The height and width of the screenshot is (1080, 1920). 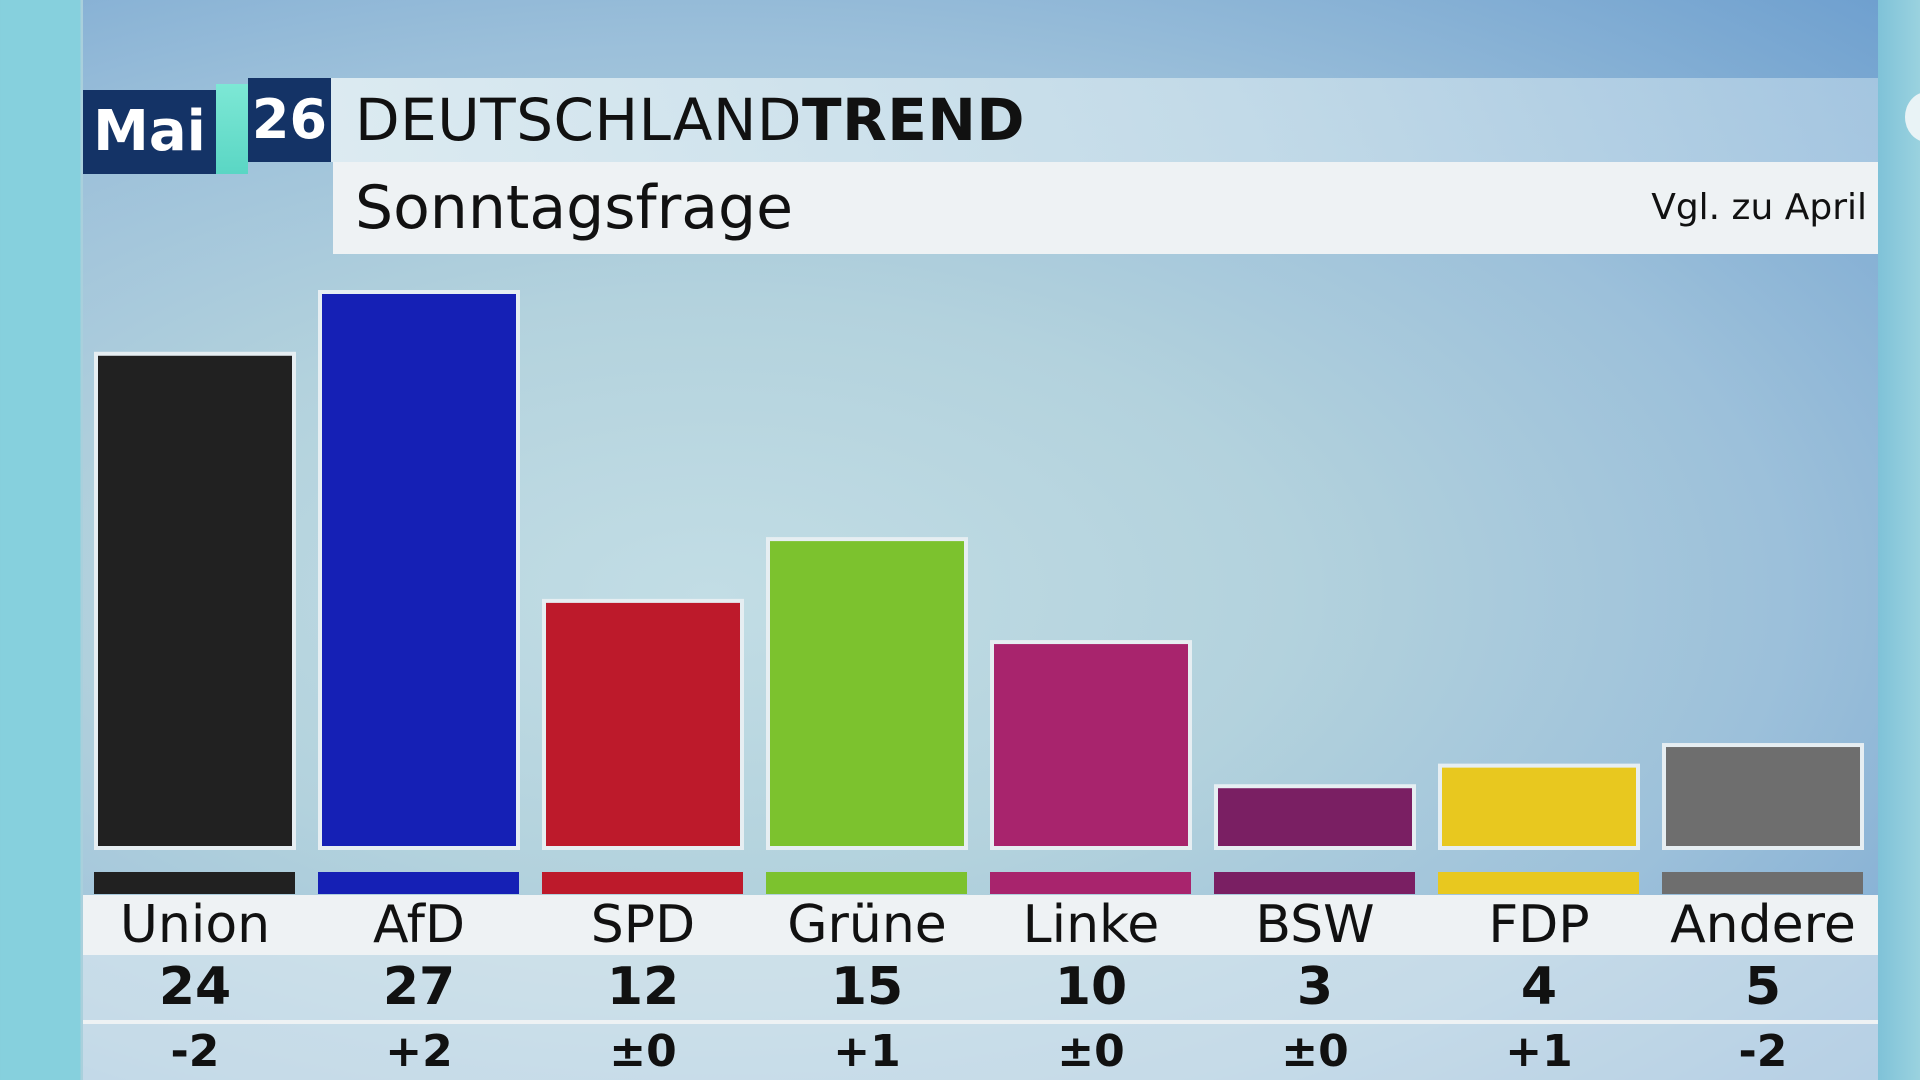 What do you see at coordinates (980, 1022) in the screenshot?
I see `row-separator` at bounding box center [980, 1022].